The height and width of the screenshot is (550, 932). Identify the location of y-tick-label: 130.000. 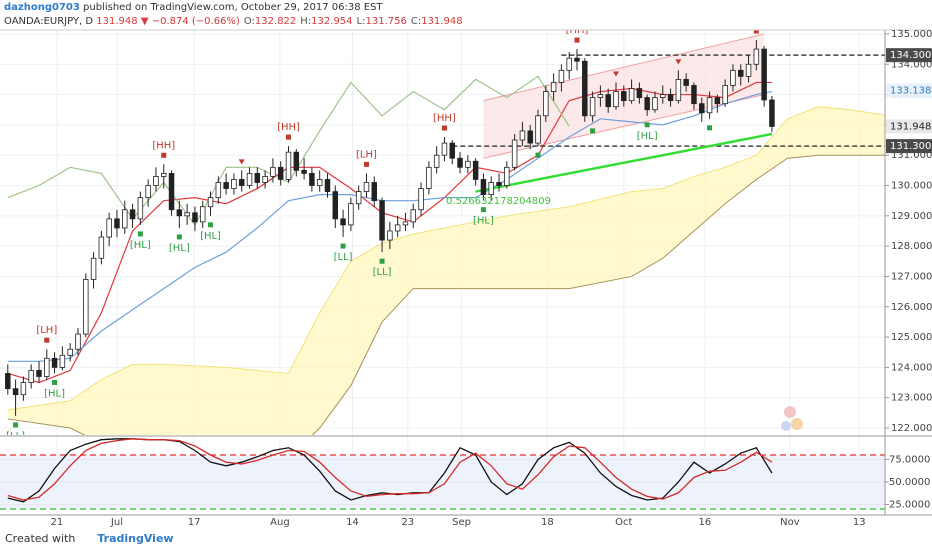
(911, 186).